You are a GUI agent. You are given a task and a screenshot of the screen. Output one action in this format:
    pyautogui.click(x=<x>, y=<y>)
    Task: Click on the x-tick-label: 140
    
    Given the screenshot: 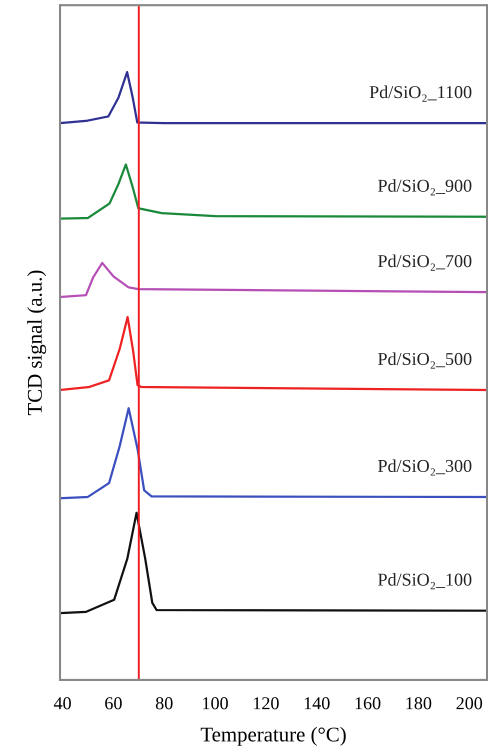 What is the action you would take?
    pyautogui.click(x=317, y=703)
    